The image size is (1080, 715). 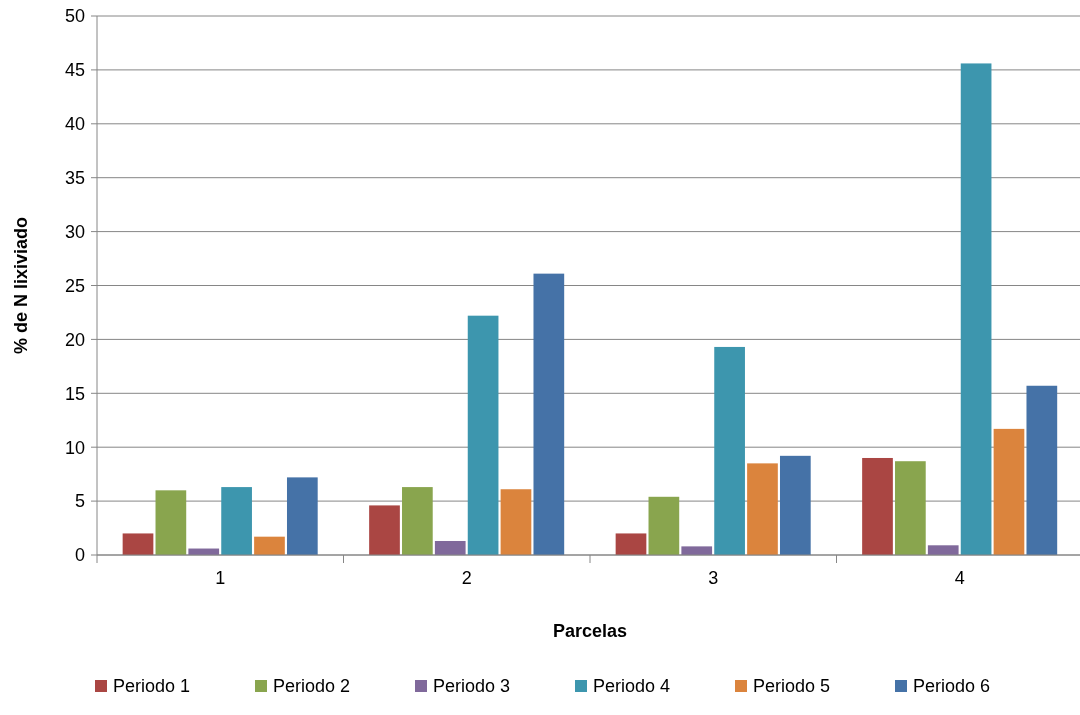 I want to click on y-tick-label: 5, so click(x=79, y=501).